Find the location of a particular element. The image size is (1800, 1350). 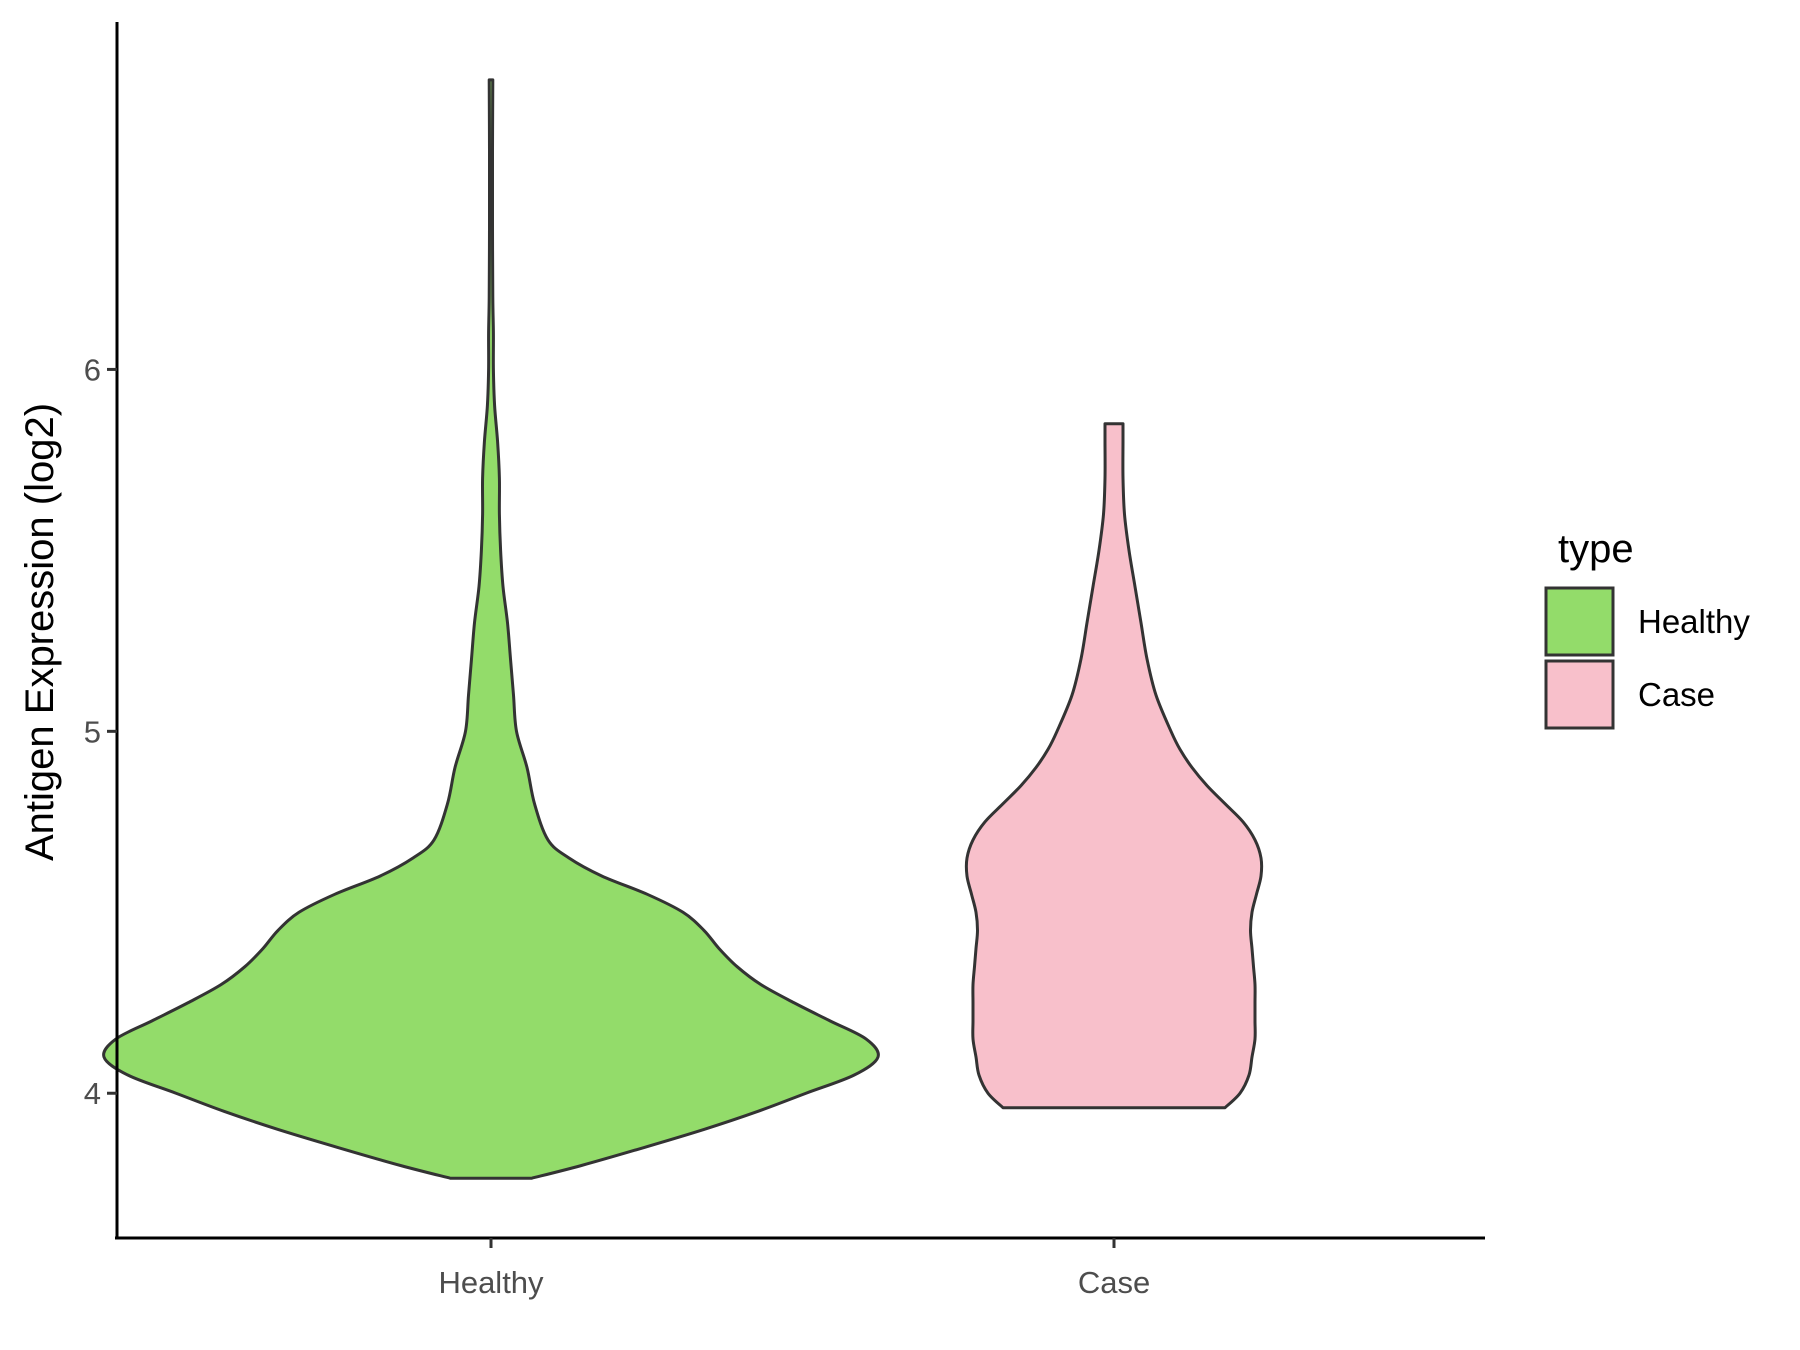

legend: type Healthy Case is located at coordinates (1647, 628).